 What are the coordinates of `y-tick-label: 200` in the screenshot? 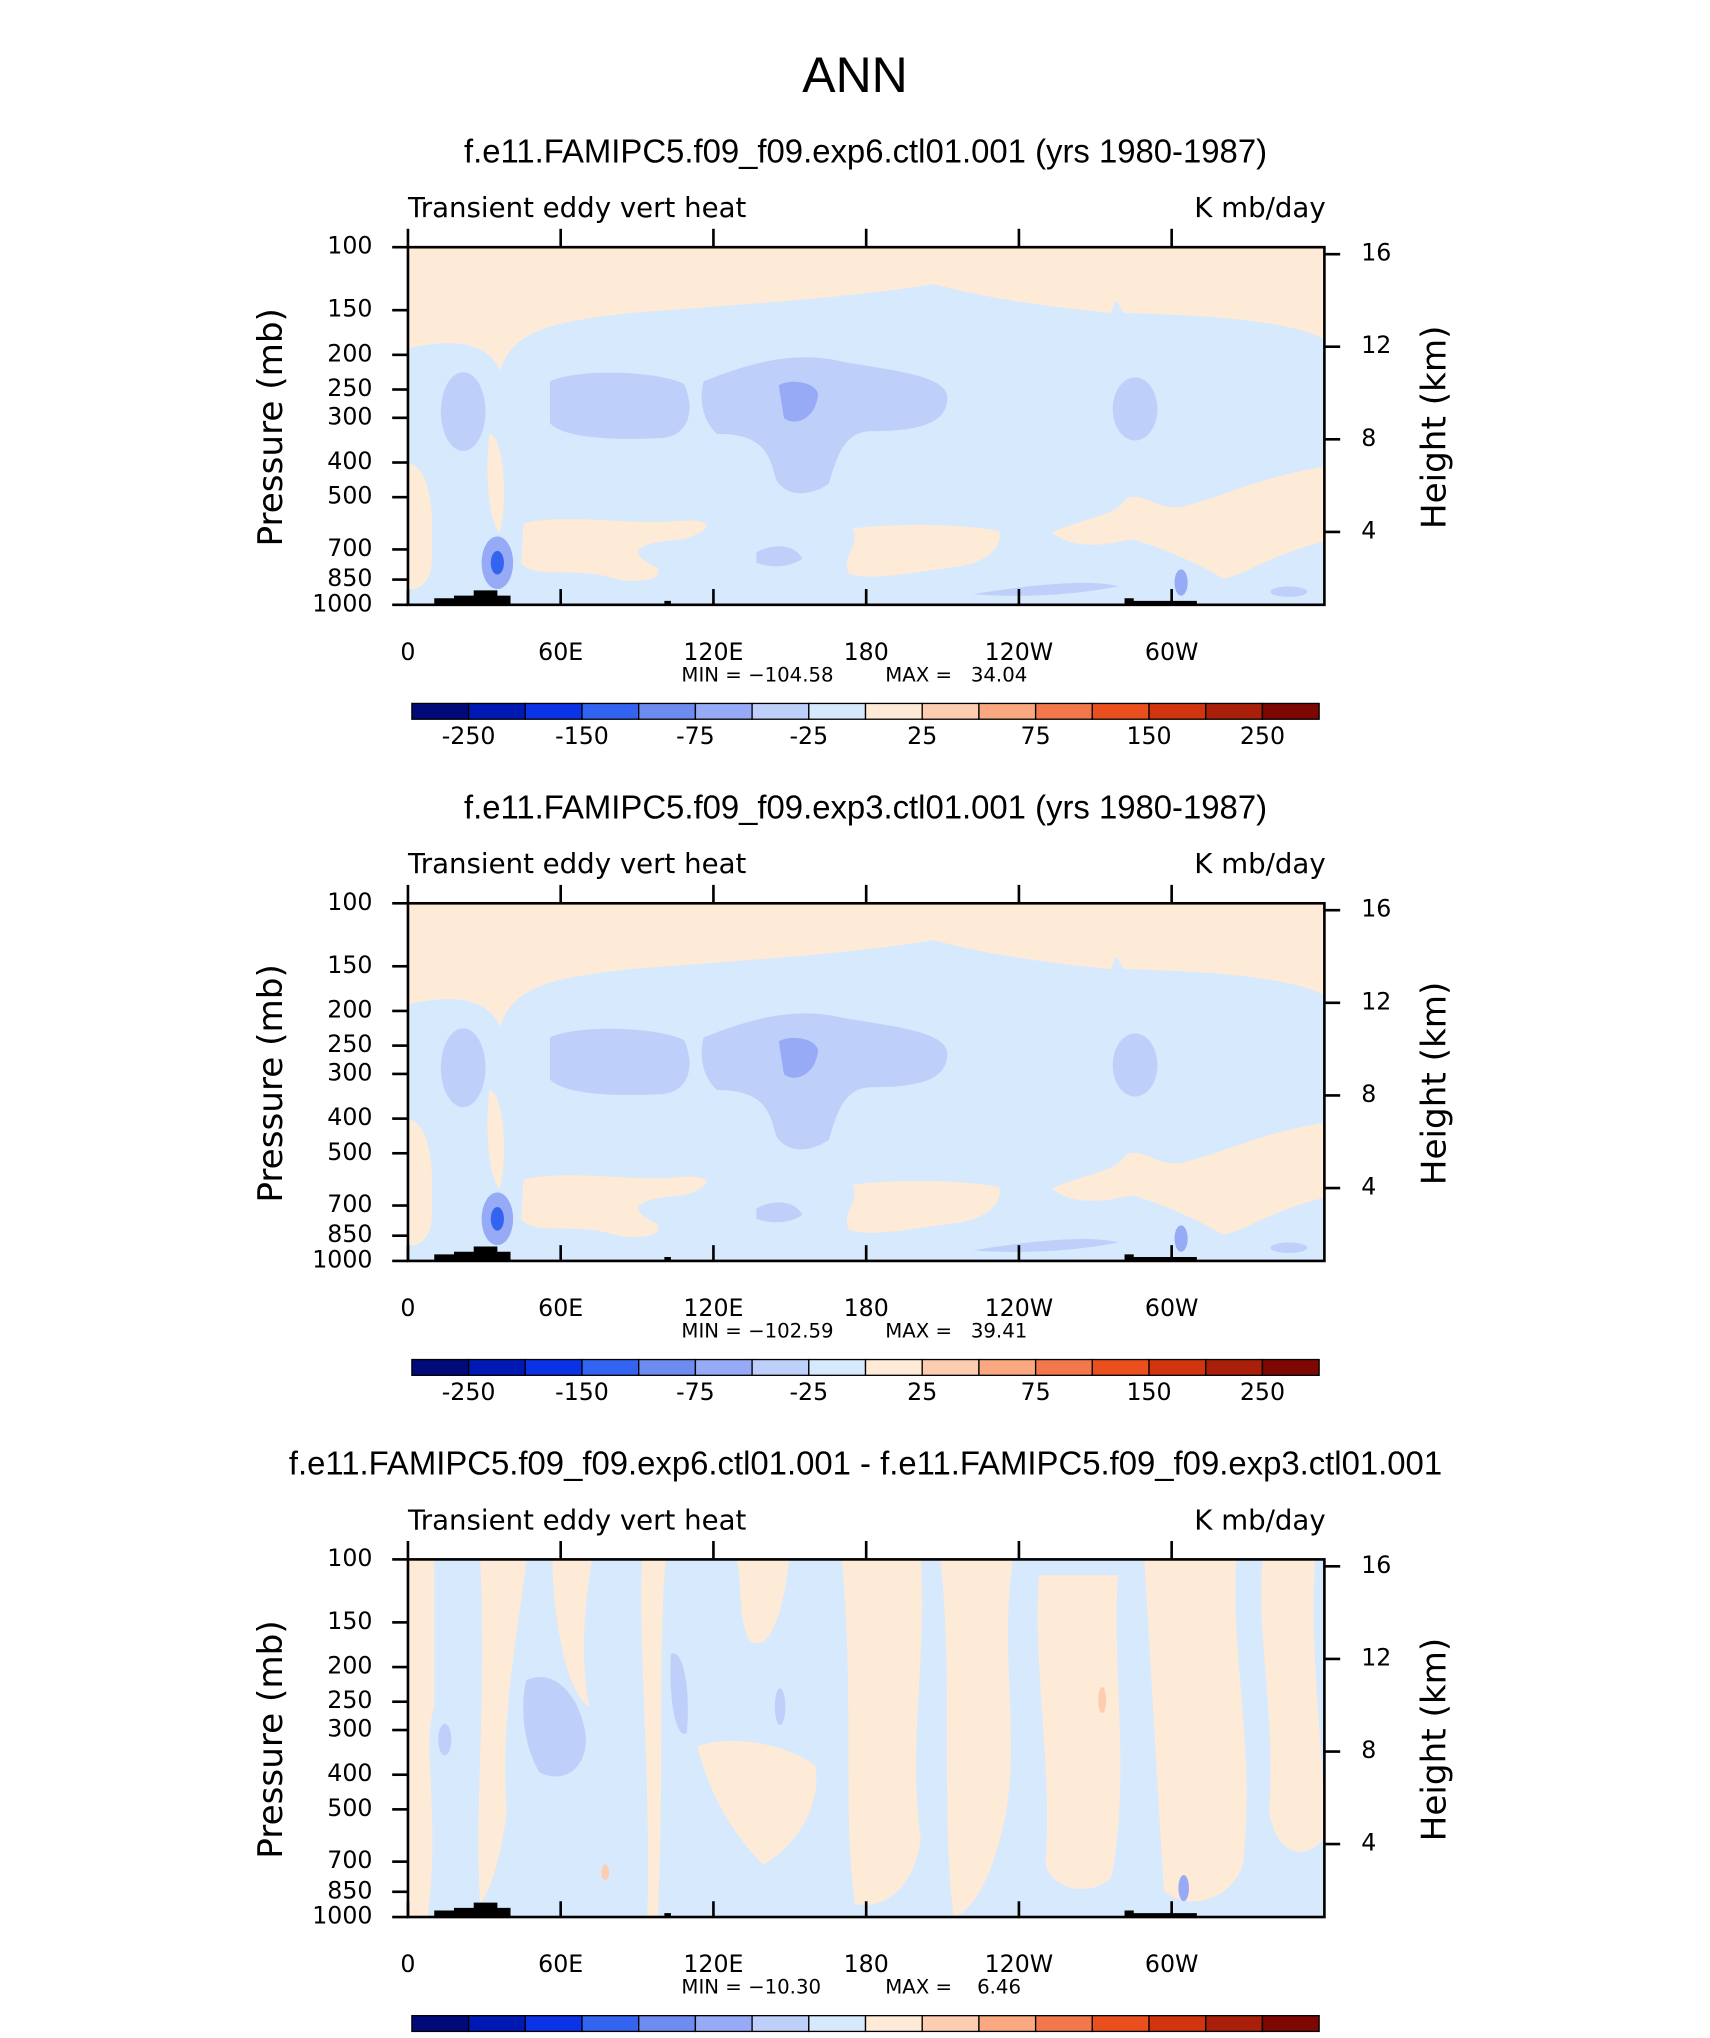 It's located at (349, 353).